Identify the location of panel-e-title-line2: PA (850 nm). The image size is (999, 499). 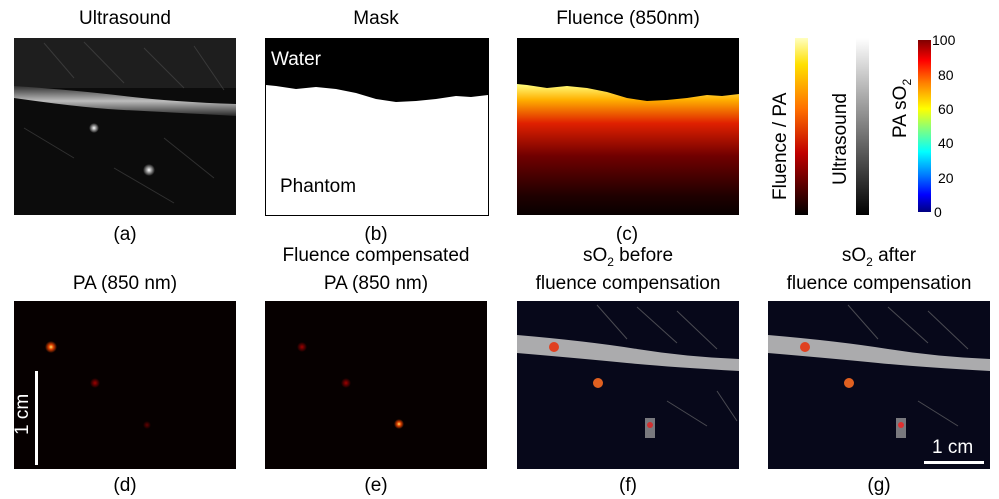
(376, 283).